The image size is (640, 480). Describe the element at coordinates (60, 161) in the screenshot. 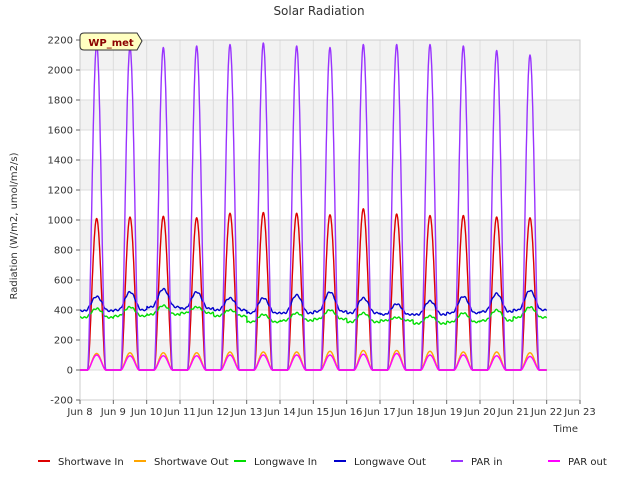

I see `y-tick-label: 1400` at that location.